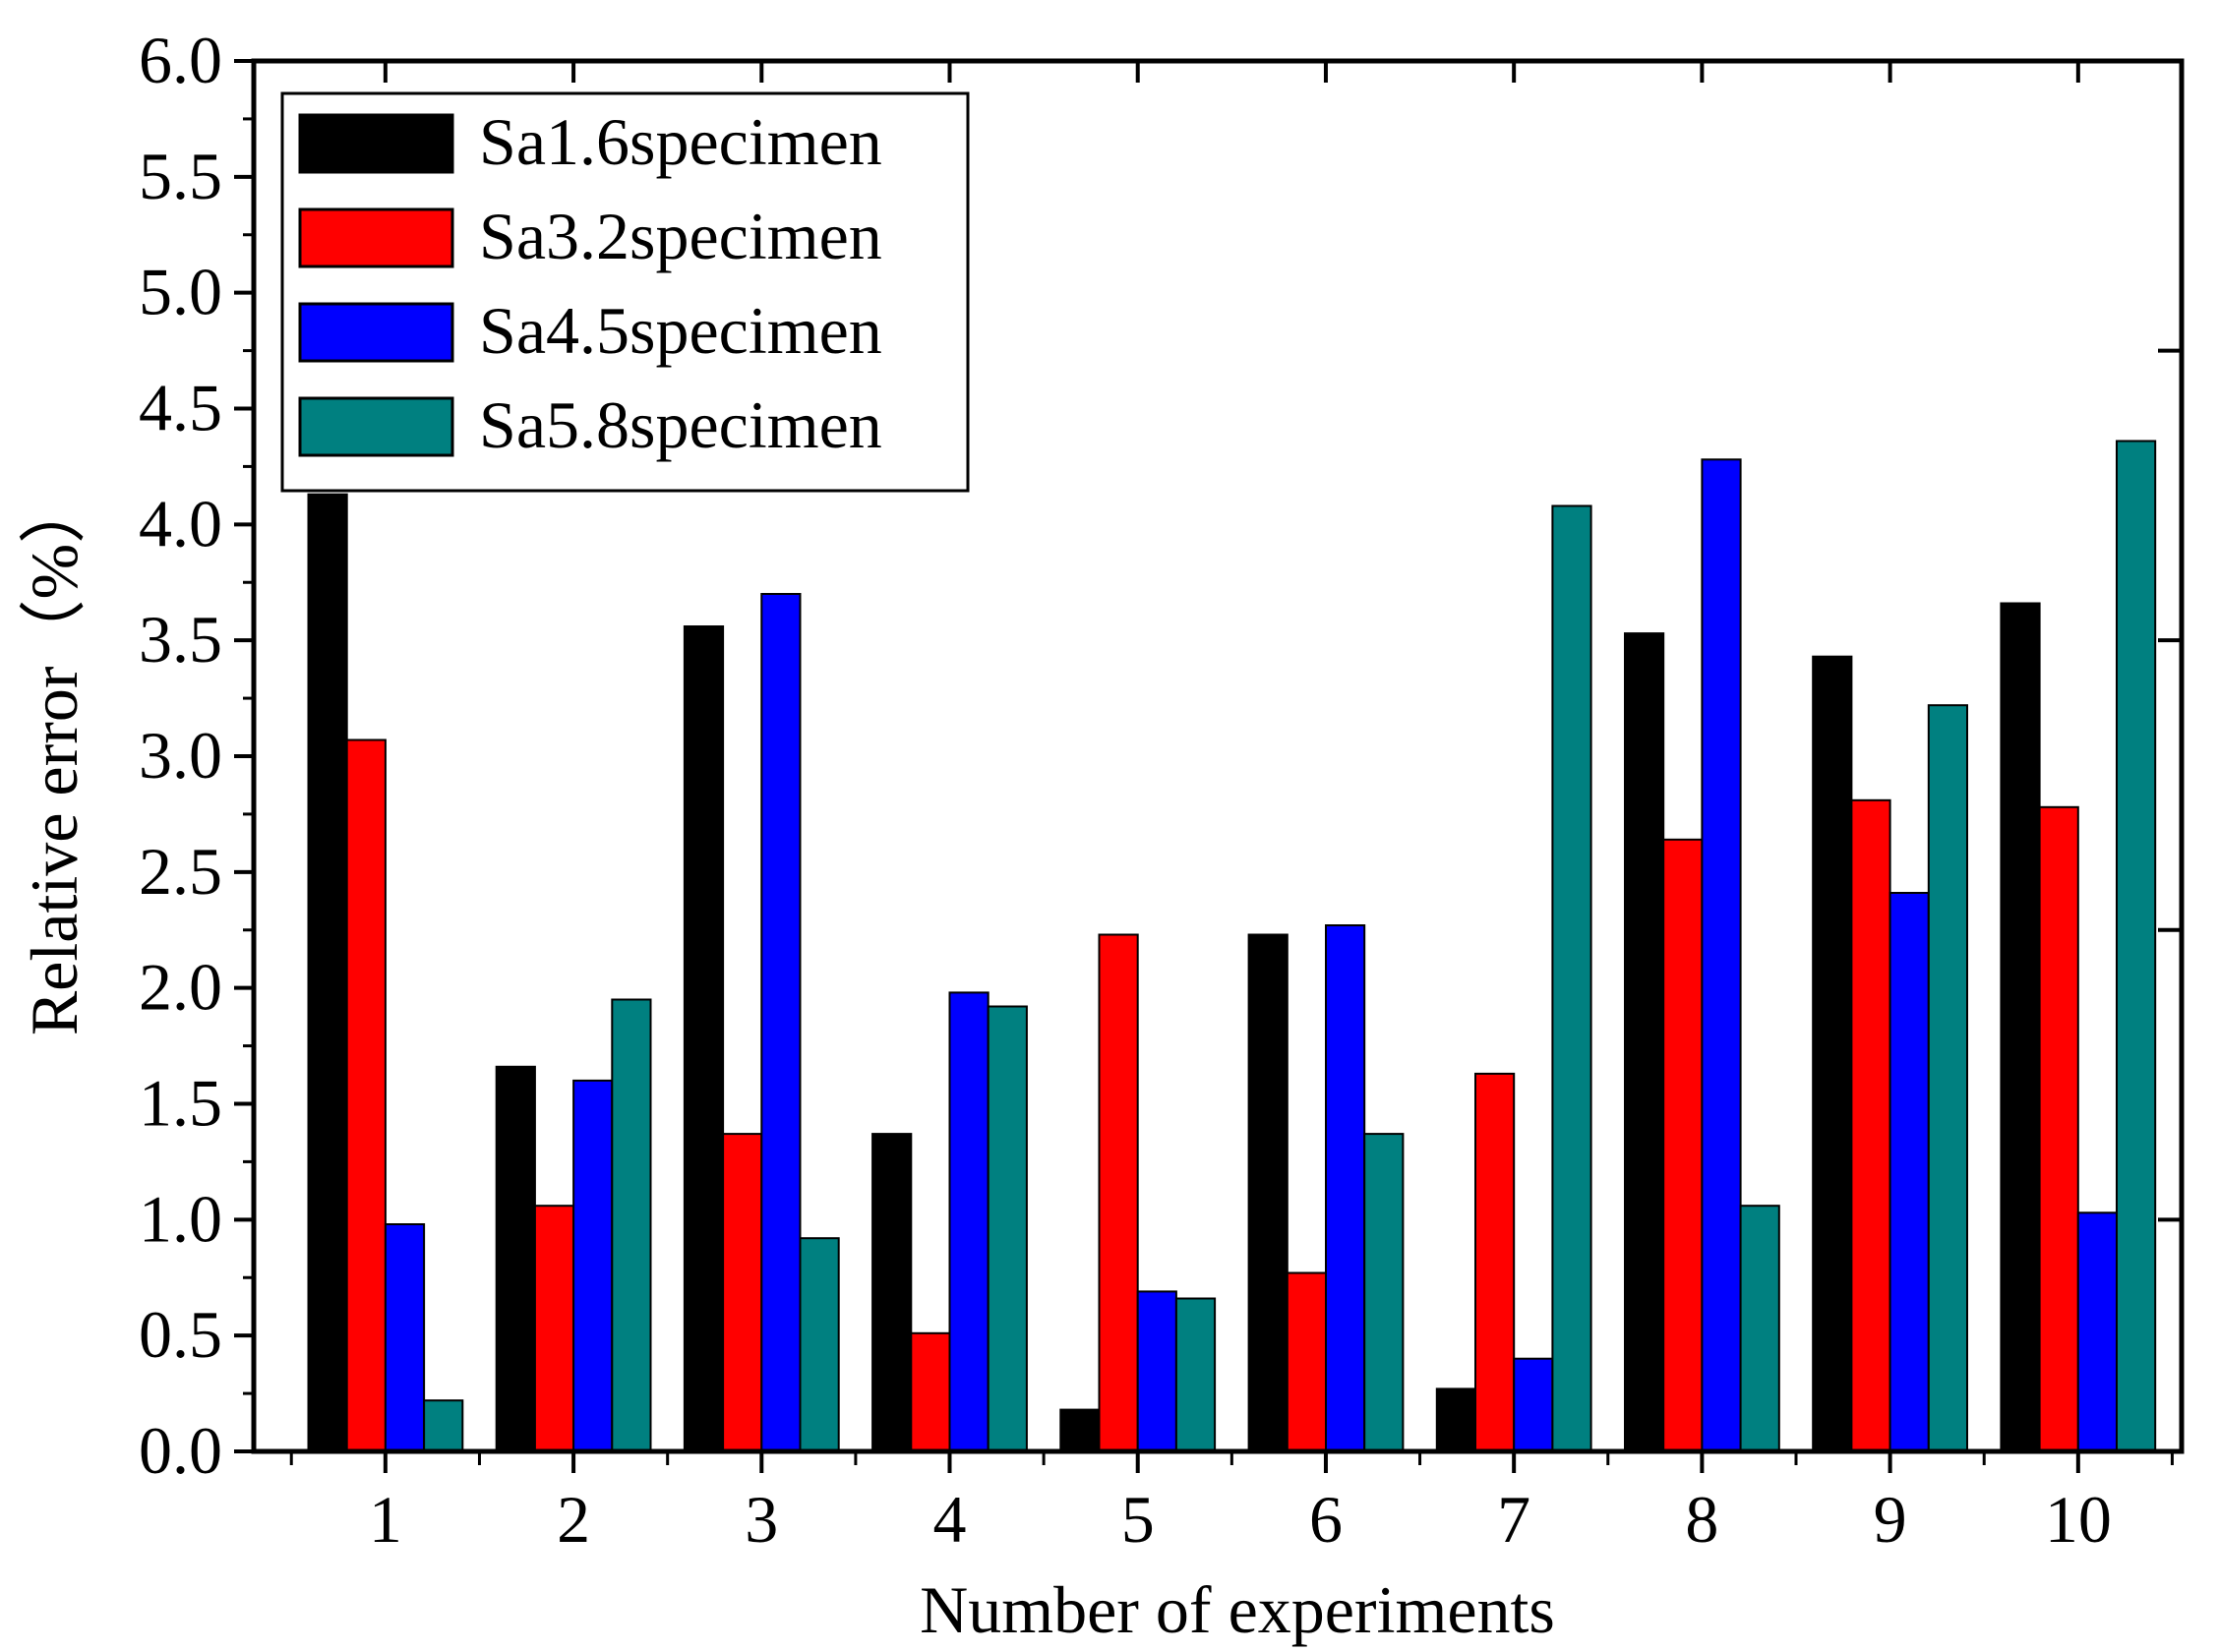 This screenshot has height=1652, width=2218. What do you see at coordinates (761, 1519) in the screenshot?
I see `x-tick-label: 3` at bounding box center [761, 1519].